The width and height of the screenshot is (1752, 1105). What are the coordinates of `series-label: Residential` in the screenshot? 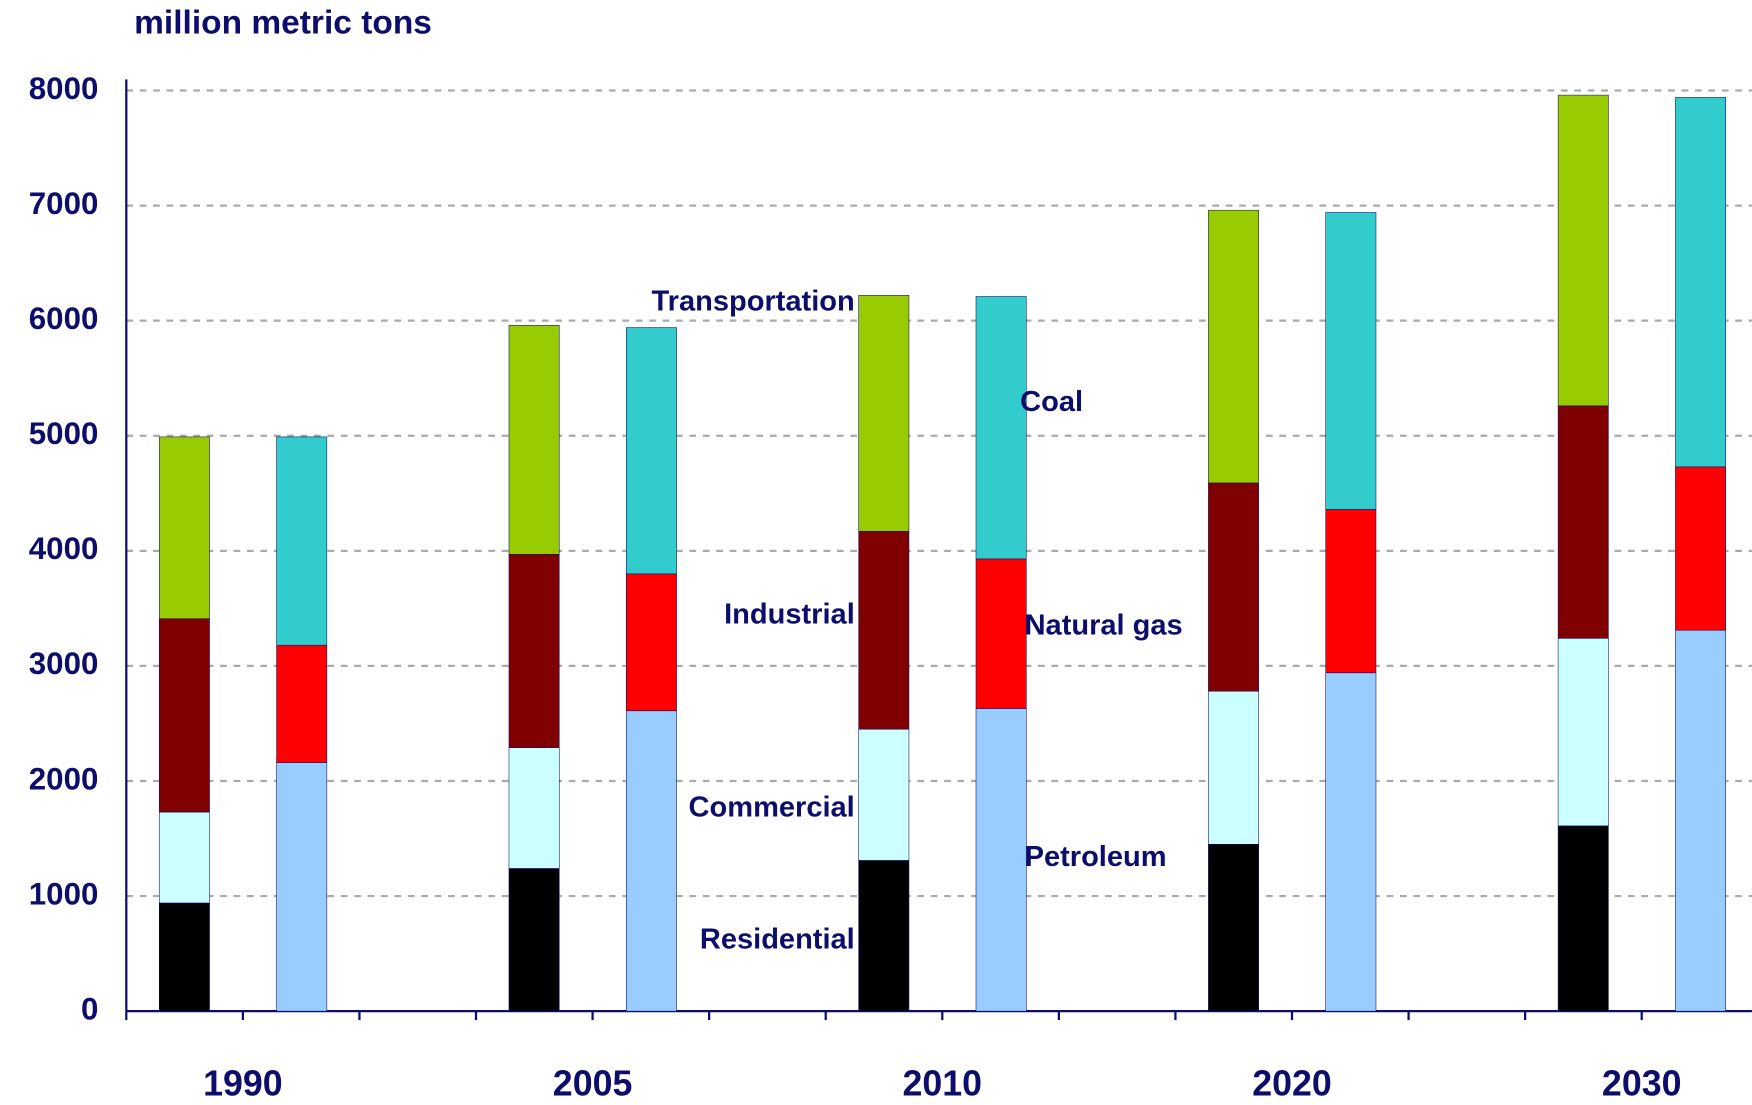 It's located at (777, 939).